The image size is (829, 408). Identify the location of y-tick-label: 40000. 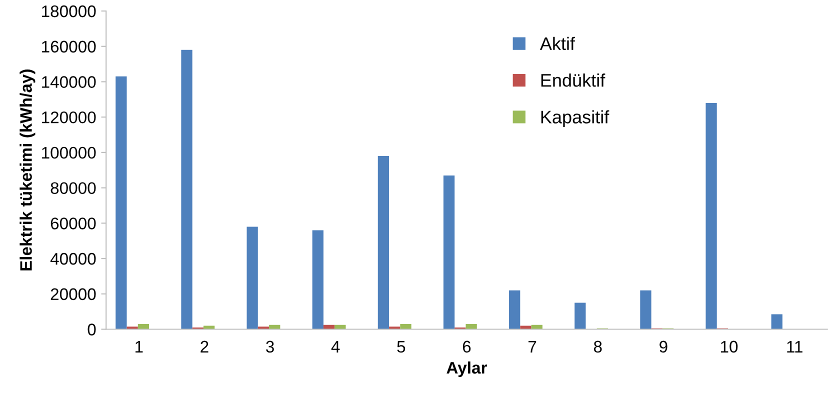
(73, 258).